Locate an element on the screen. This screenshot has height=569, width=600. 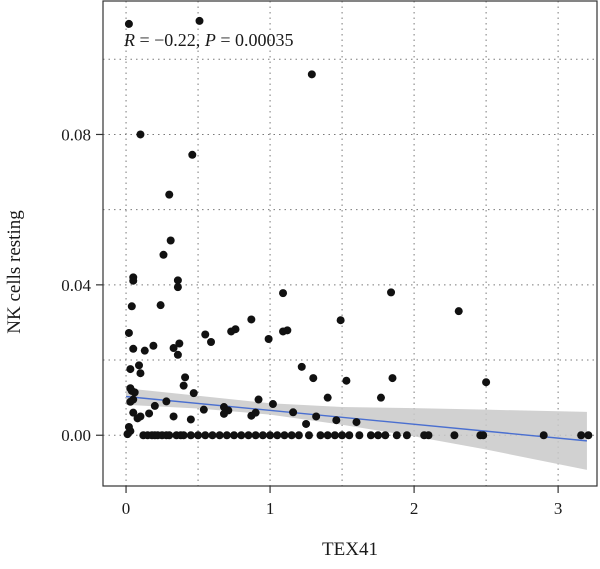
x-axis-ticks: 0 1 2 3 is located at coordinates (342, 502).